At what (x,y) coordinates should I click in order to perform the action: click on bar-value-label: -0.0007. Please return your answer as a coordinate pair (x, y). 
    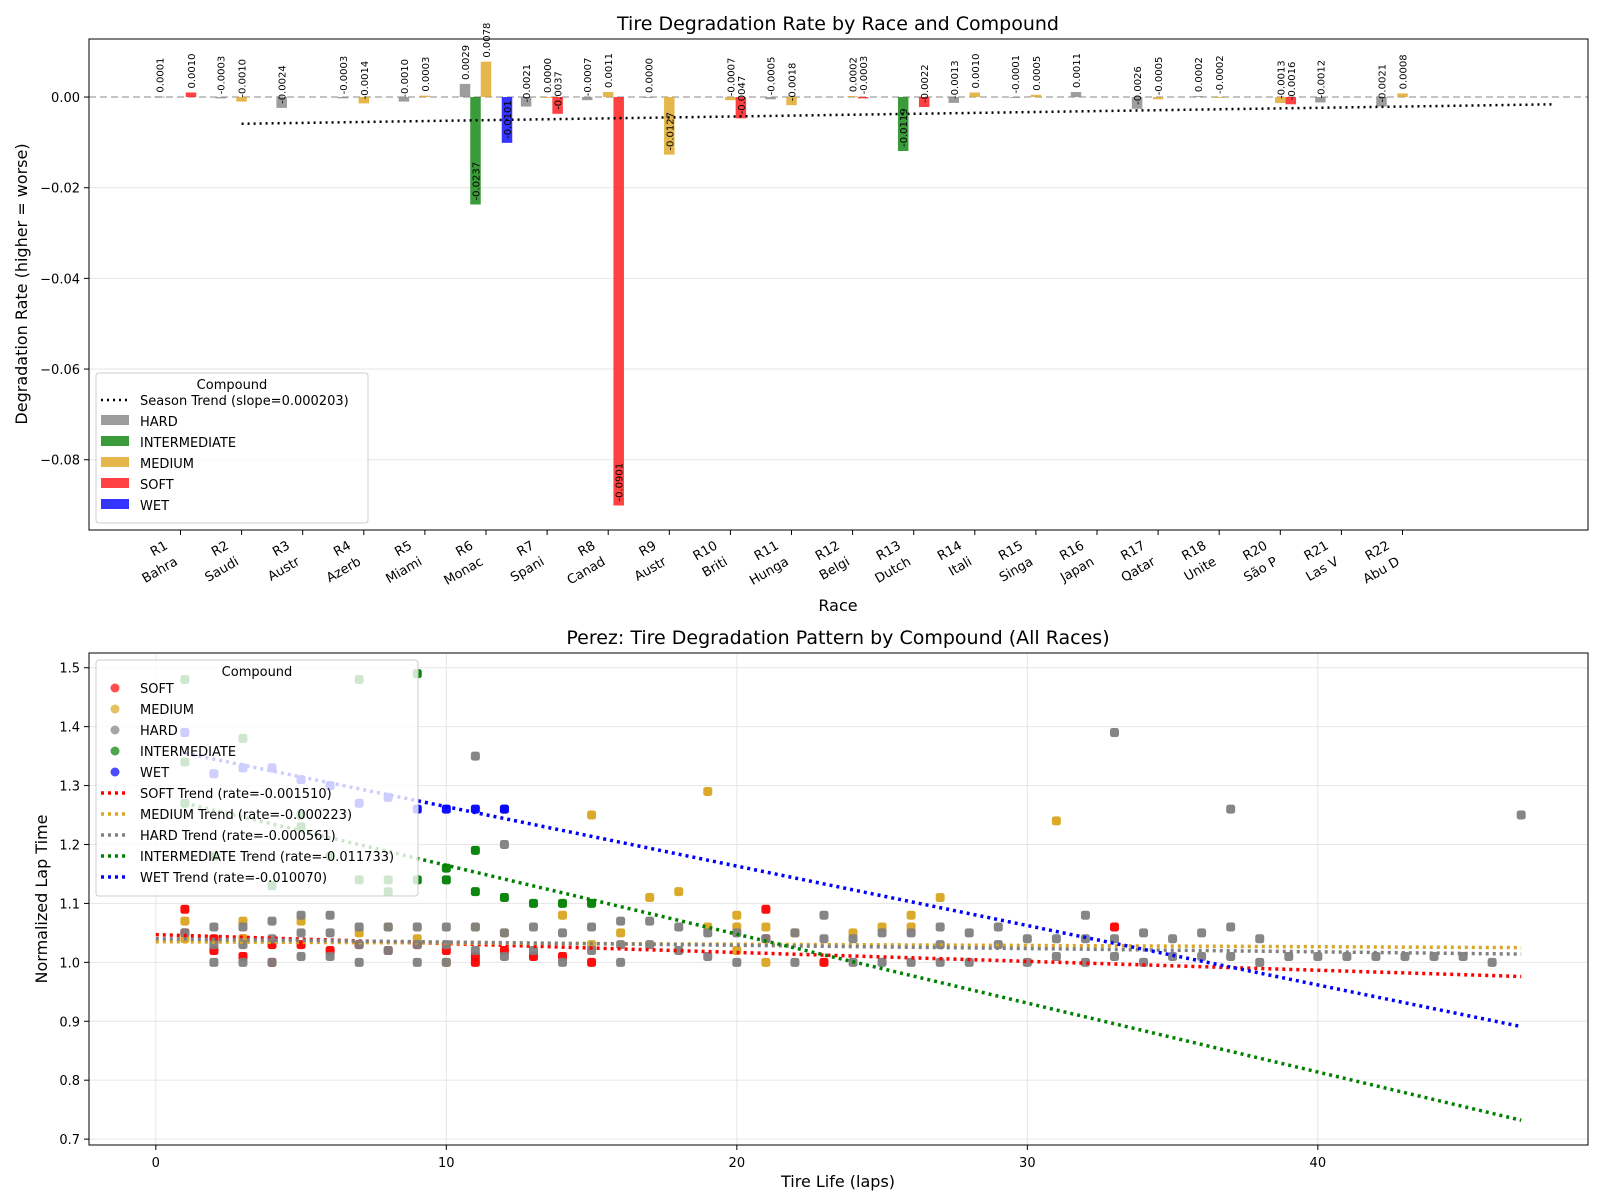
    Looking at the image, I should click on (731, 77).